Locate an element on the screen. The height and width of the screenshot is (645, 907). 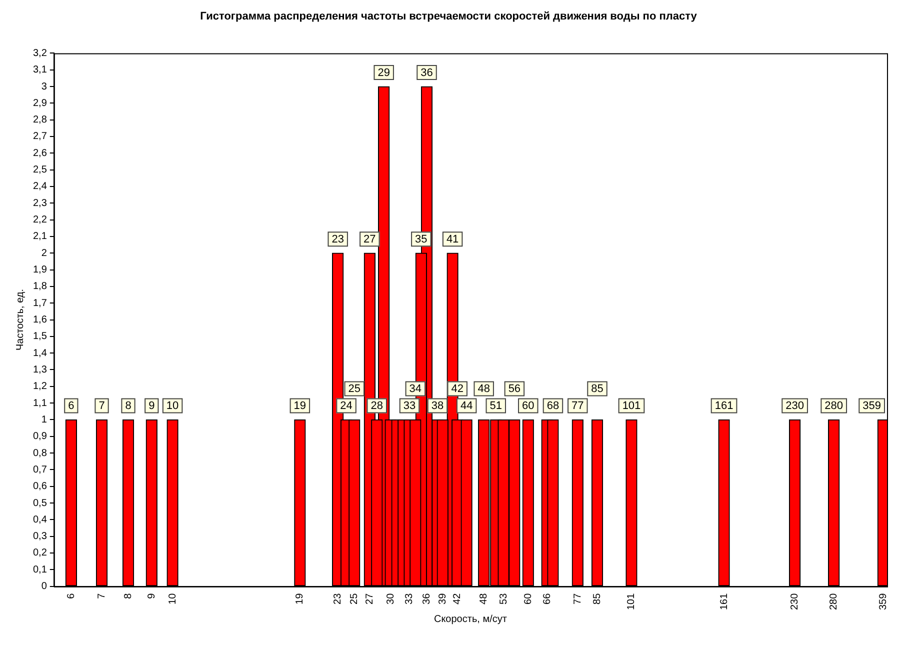
annotation: 77 is located at coordinates (578, 406).